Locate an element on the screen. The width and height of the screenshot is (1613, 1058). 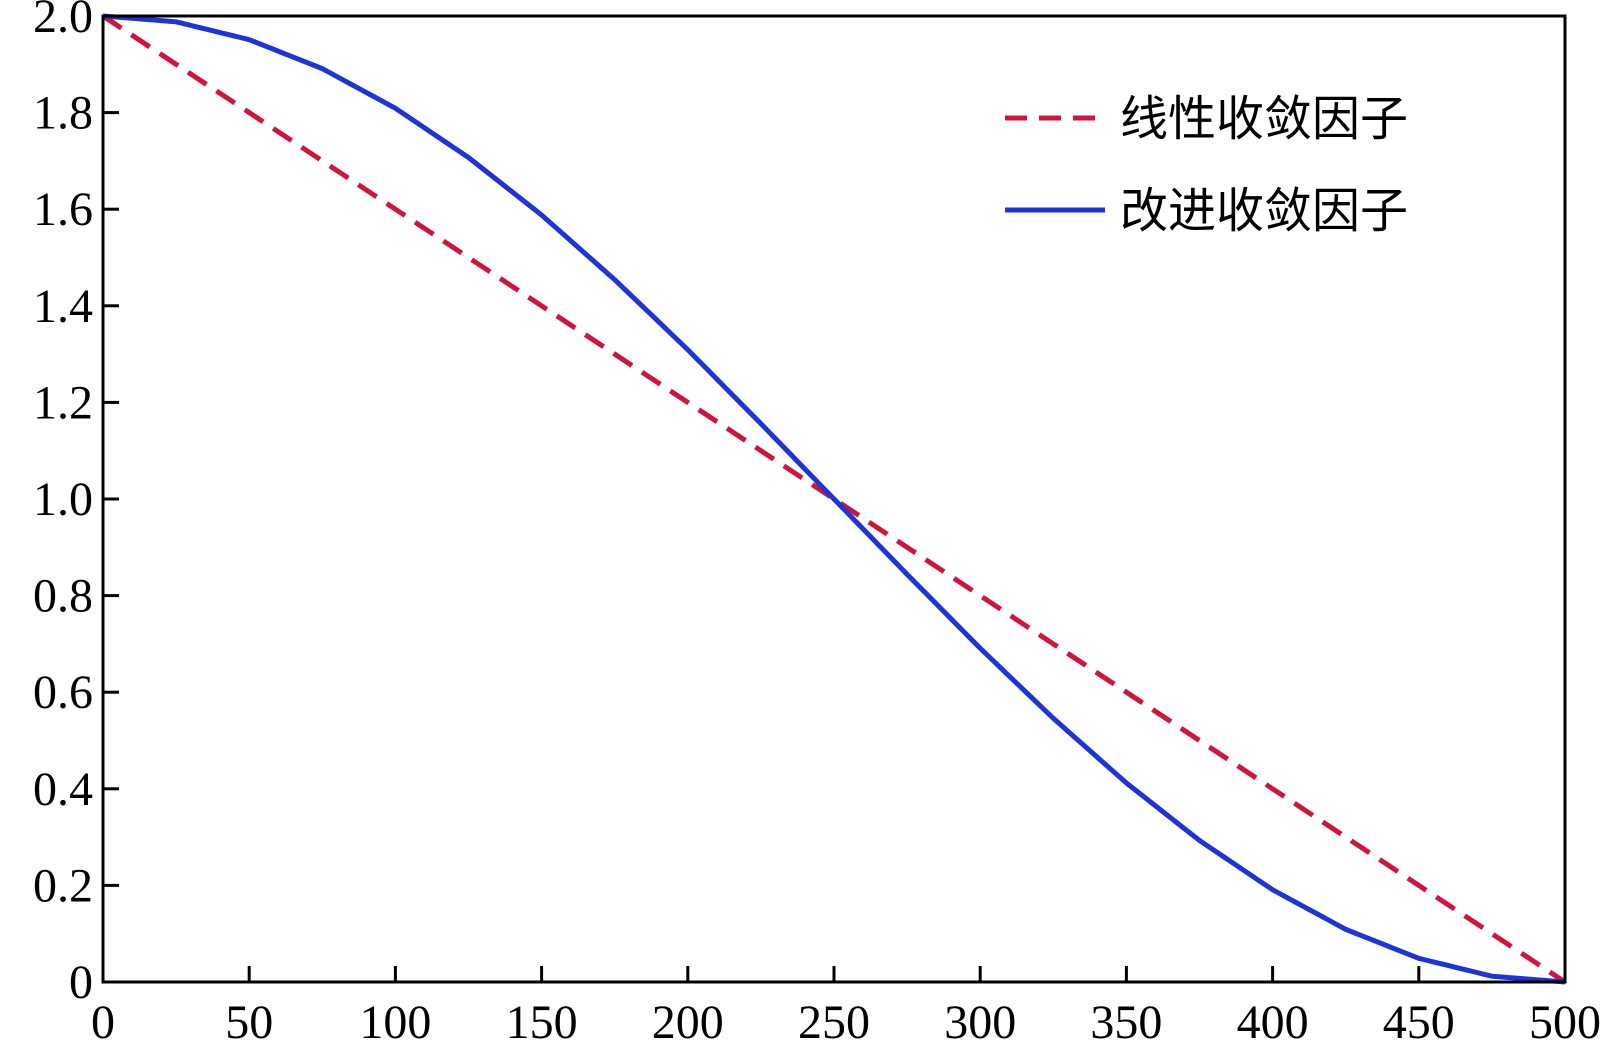
y-tick-label: 0 is located at coordinates (81, 982).